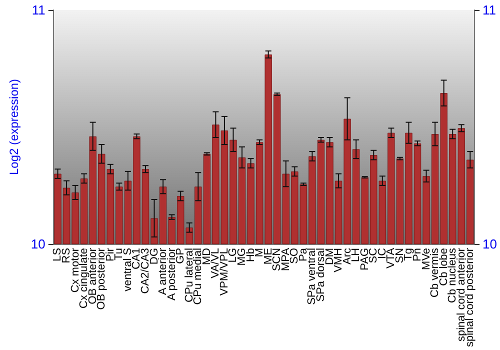 The image size is (500, 350). Describe the element at coordinates (408, 254) in the screenshot. I see `x-tick-label: Tg` at that location.